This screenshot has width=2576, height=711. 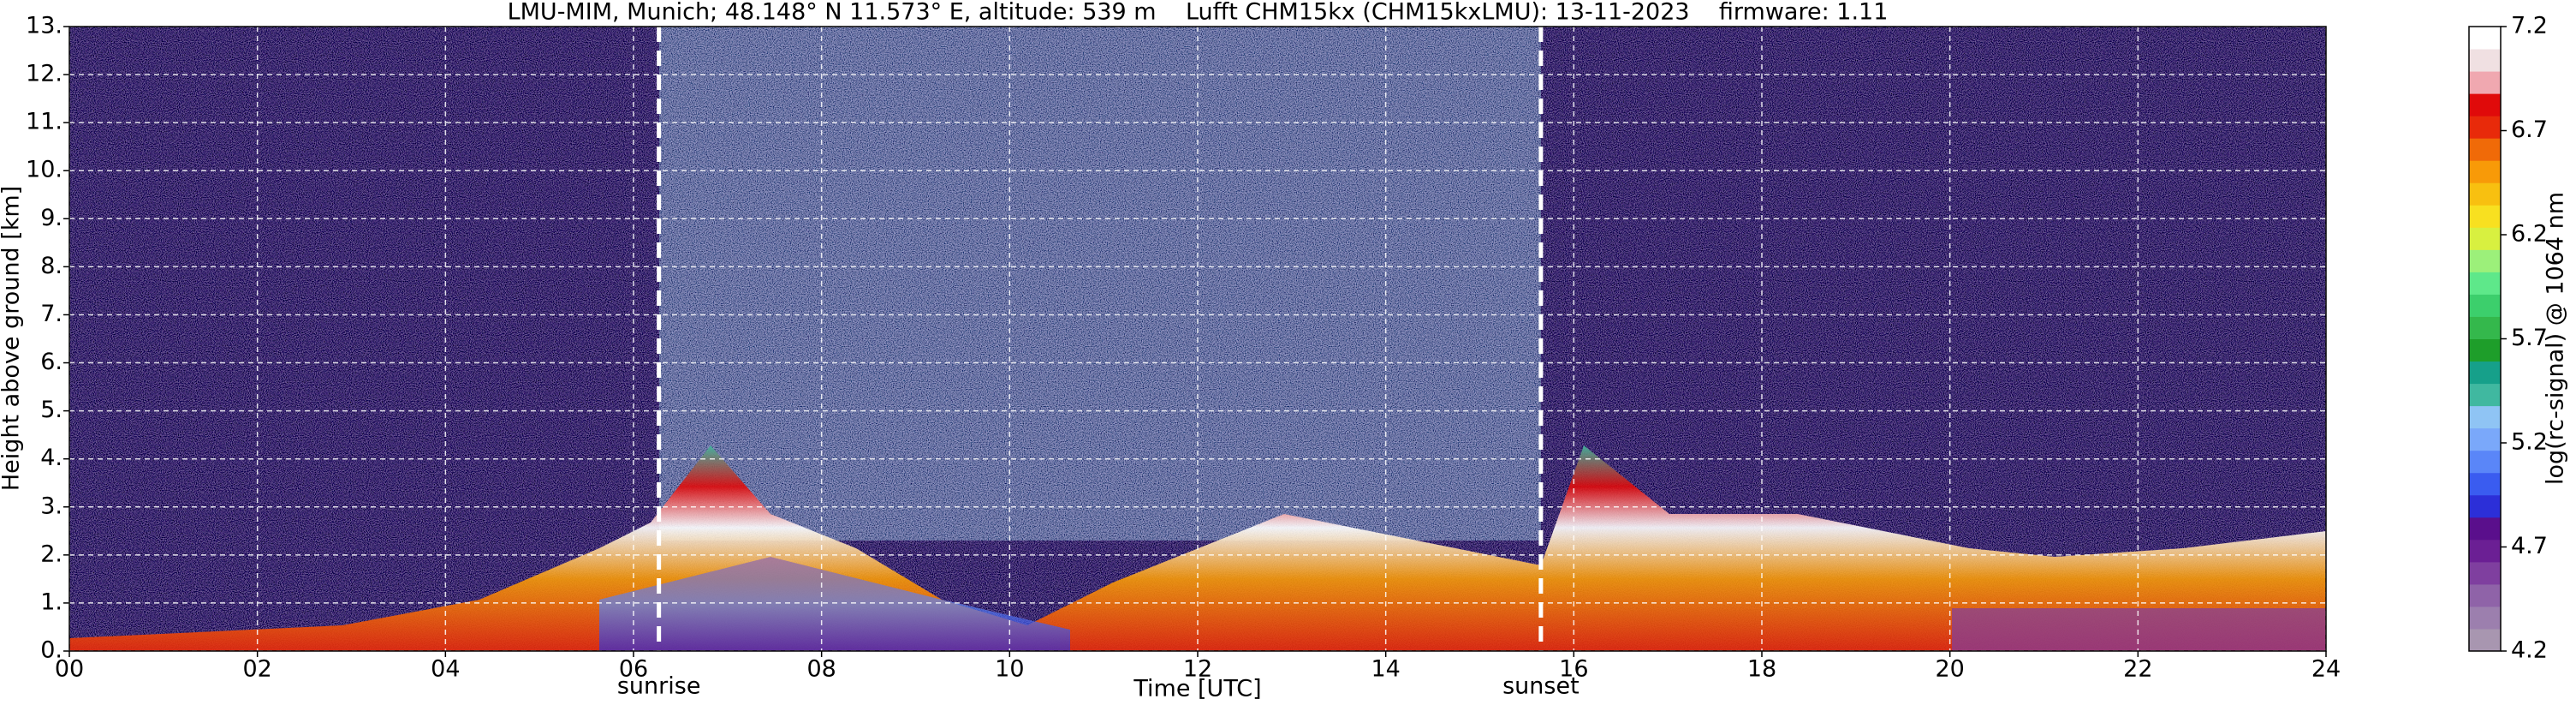 I want to click on x-axis-label: Time [UTC], so click(x=1197, y=689).